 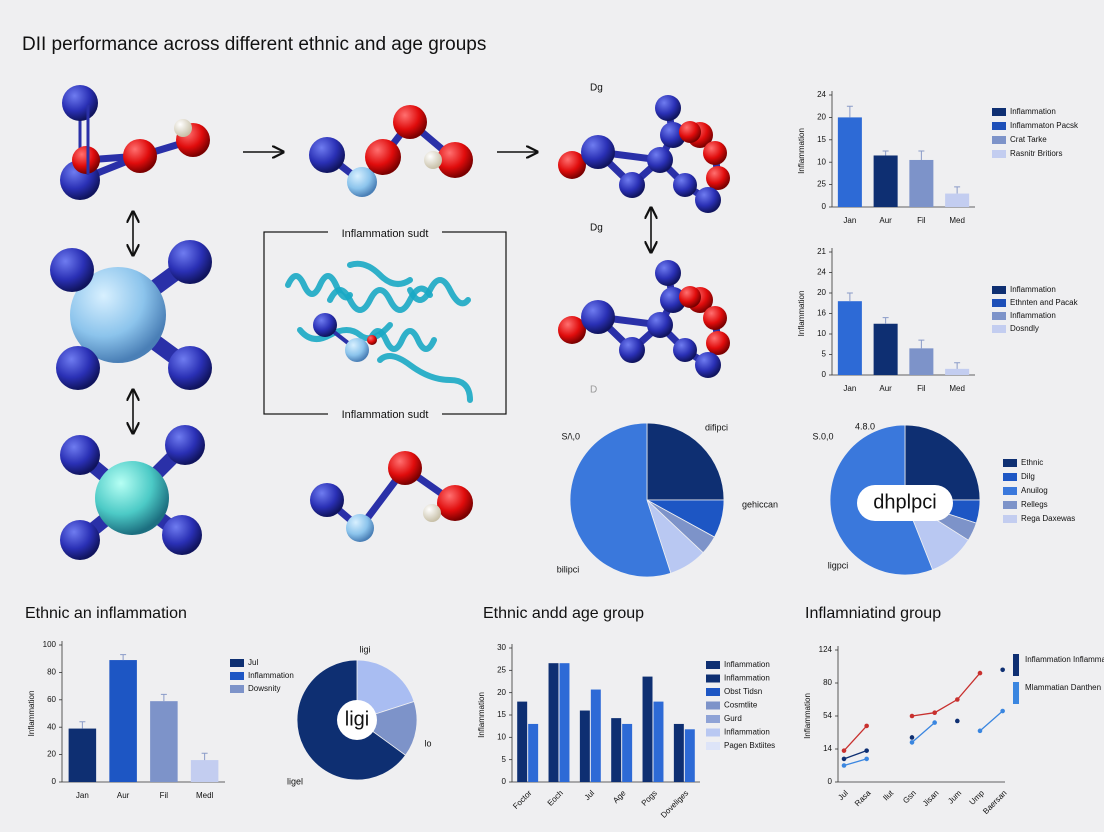 I want to click on x-tick-label: Foctor, so click(x=522, y=799).